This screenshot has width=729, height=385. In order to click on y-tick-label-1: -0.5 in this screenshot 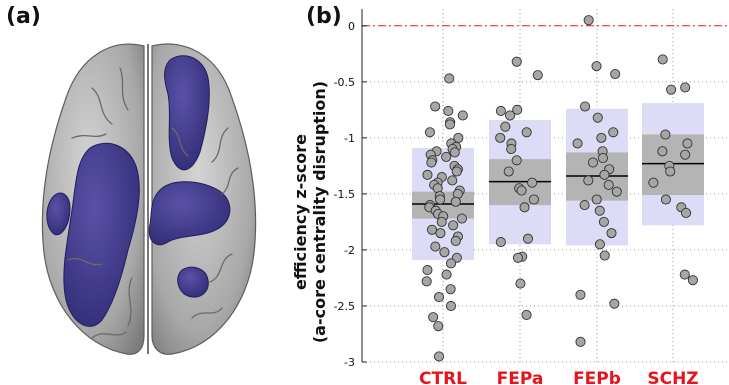, I will do `click(344, 82)`.